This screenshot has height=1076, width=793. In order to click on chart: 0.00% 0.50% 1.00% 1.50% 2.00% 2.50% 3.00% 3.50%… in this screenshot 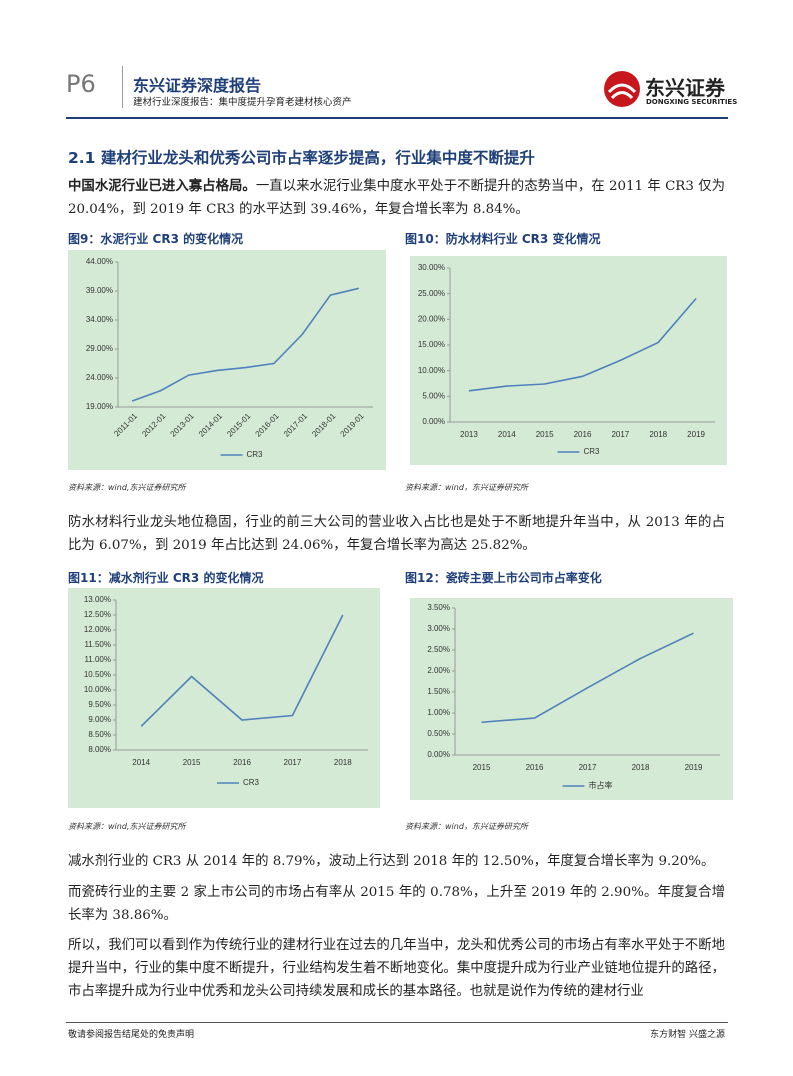, I will do `click(571, 699)`.